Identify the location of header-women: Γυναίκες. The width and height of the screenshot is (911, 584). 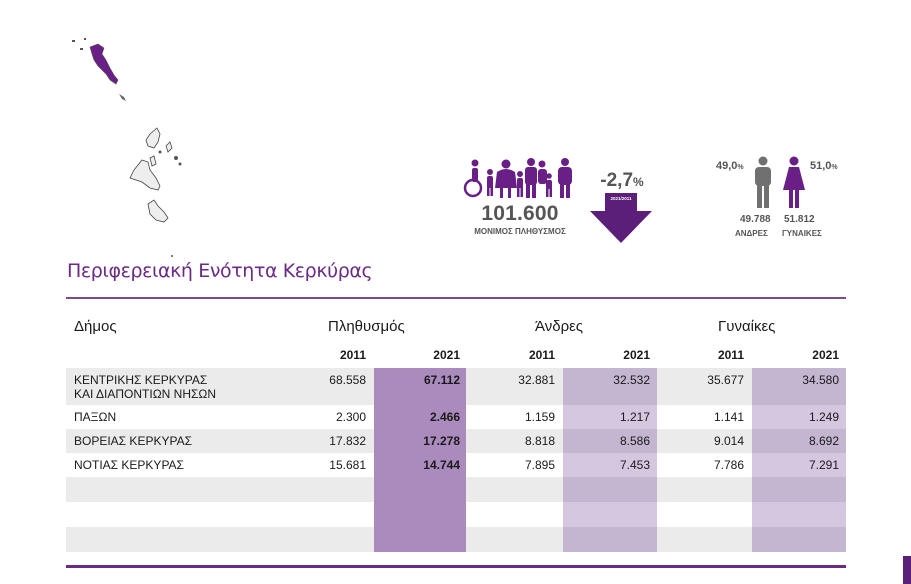
(747, 326).